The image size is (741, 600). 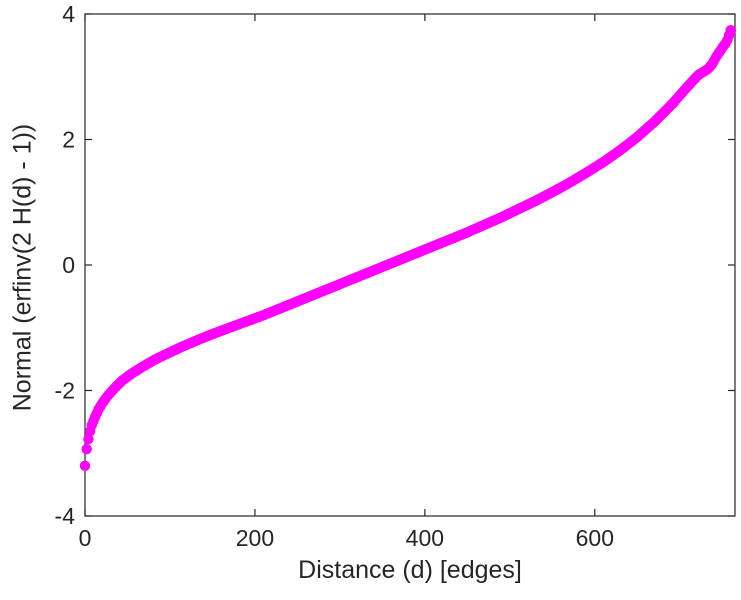 I want to click on x-tick-label: 600, so click(x=595, y=538).